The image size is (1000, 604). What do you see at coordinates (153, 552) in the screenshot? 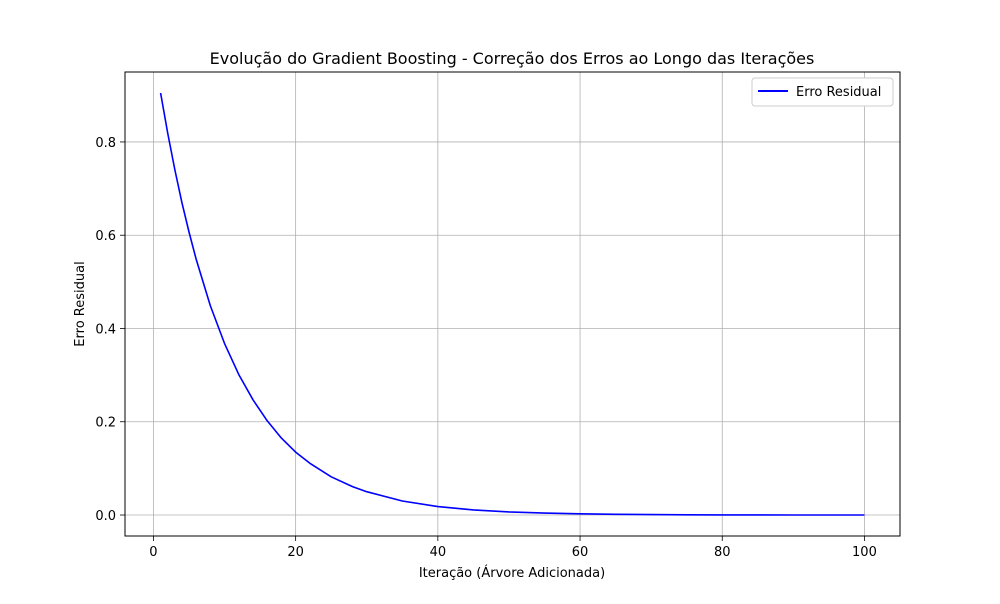
I see `x-tick-label: 0` at bounding box center [153, 552].